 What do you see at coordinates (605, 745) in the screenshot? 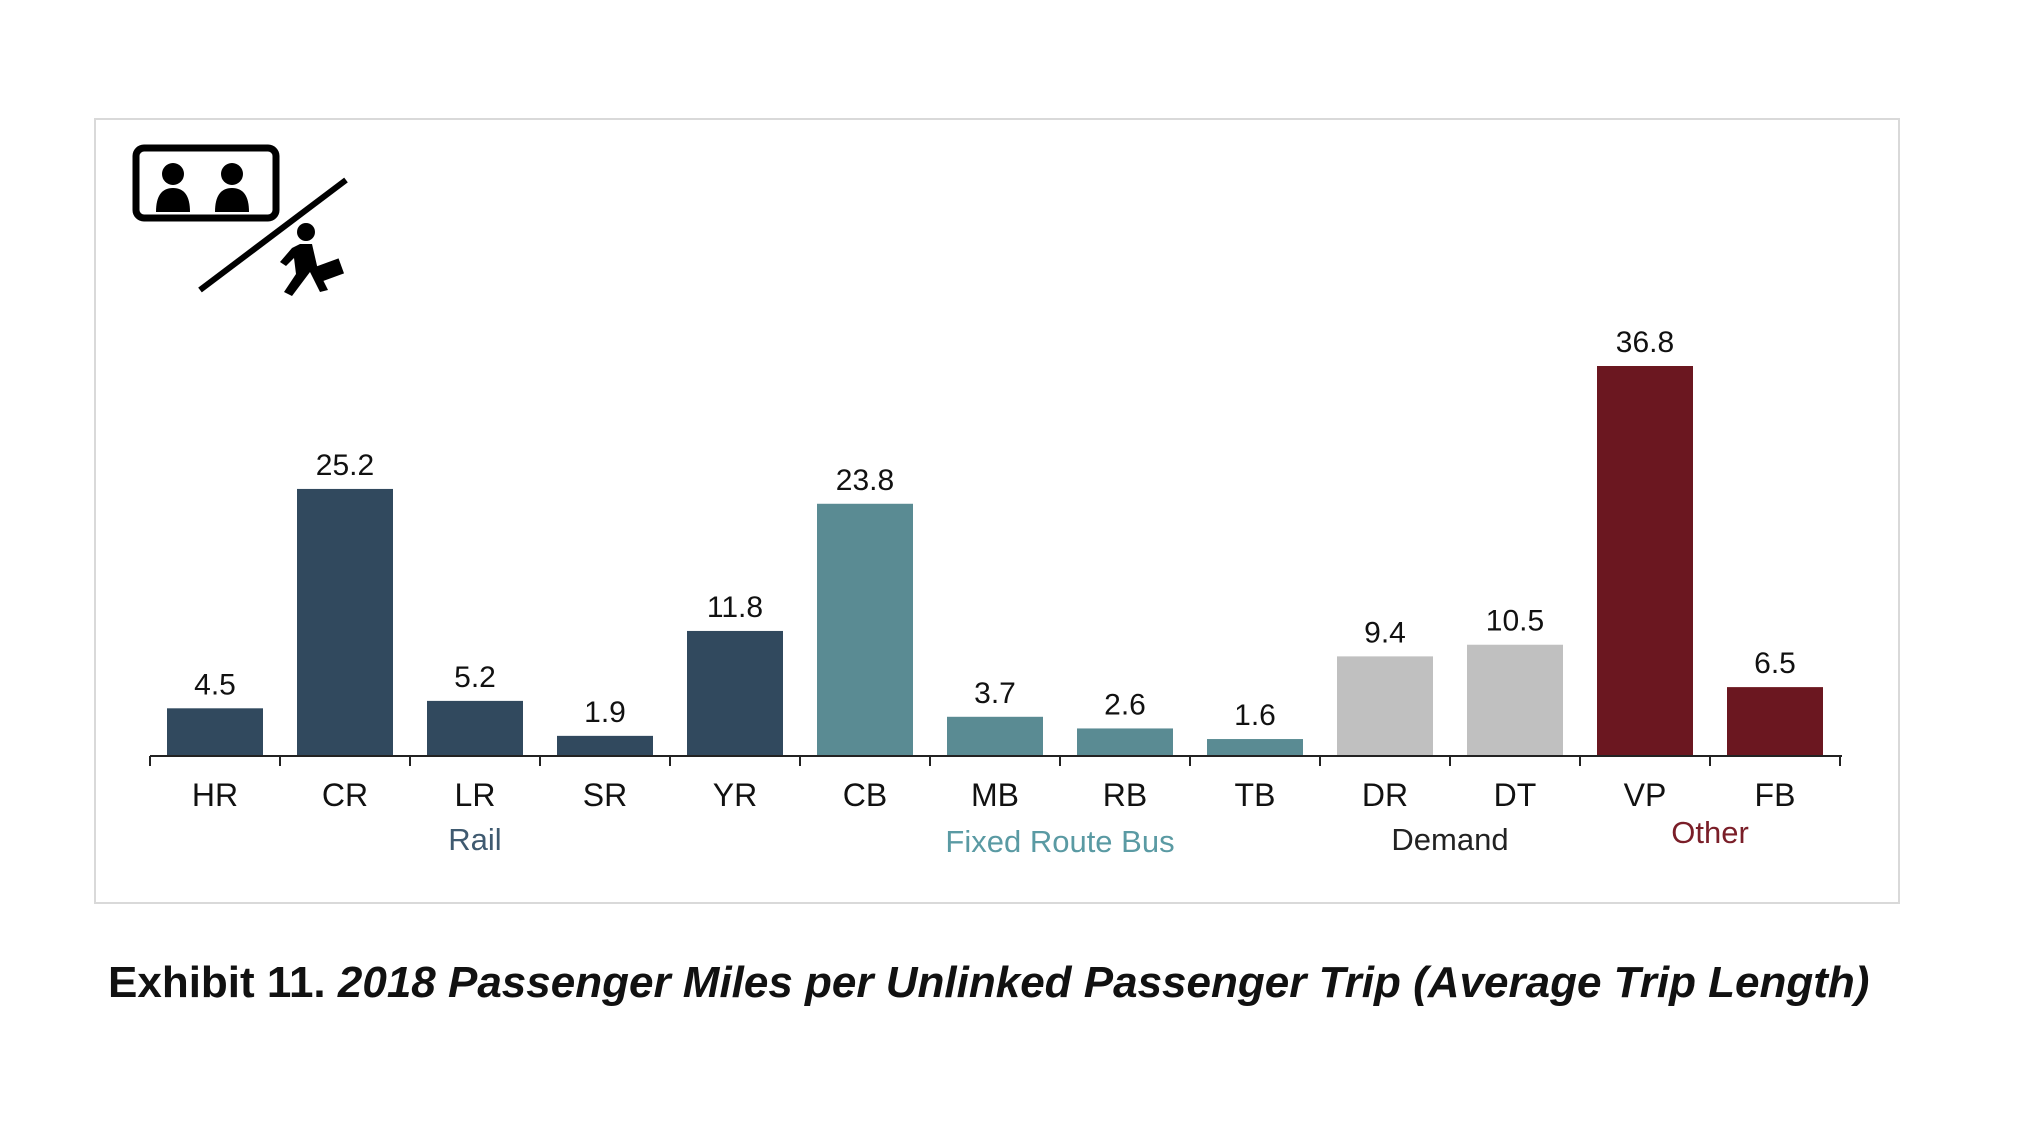
I see `bar-sr` at bounding box center [605, 745].